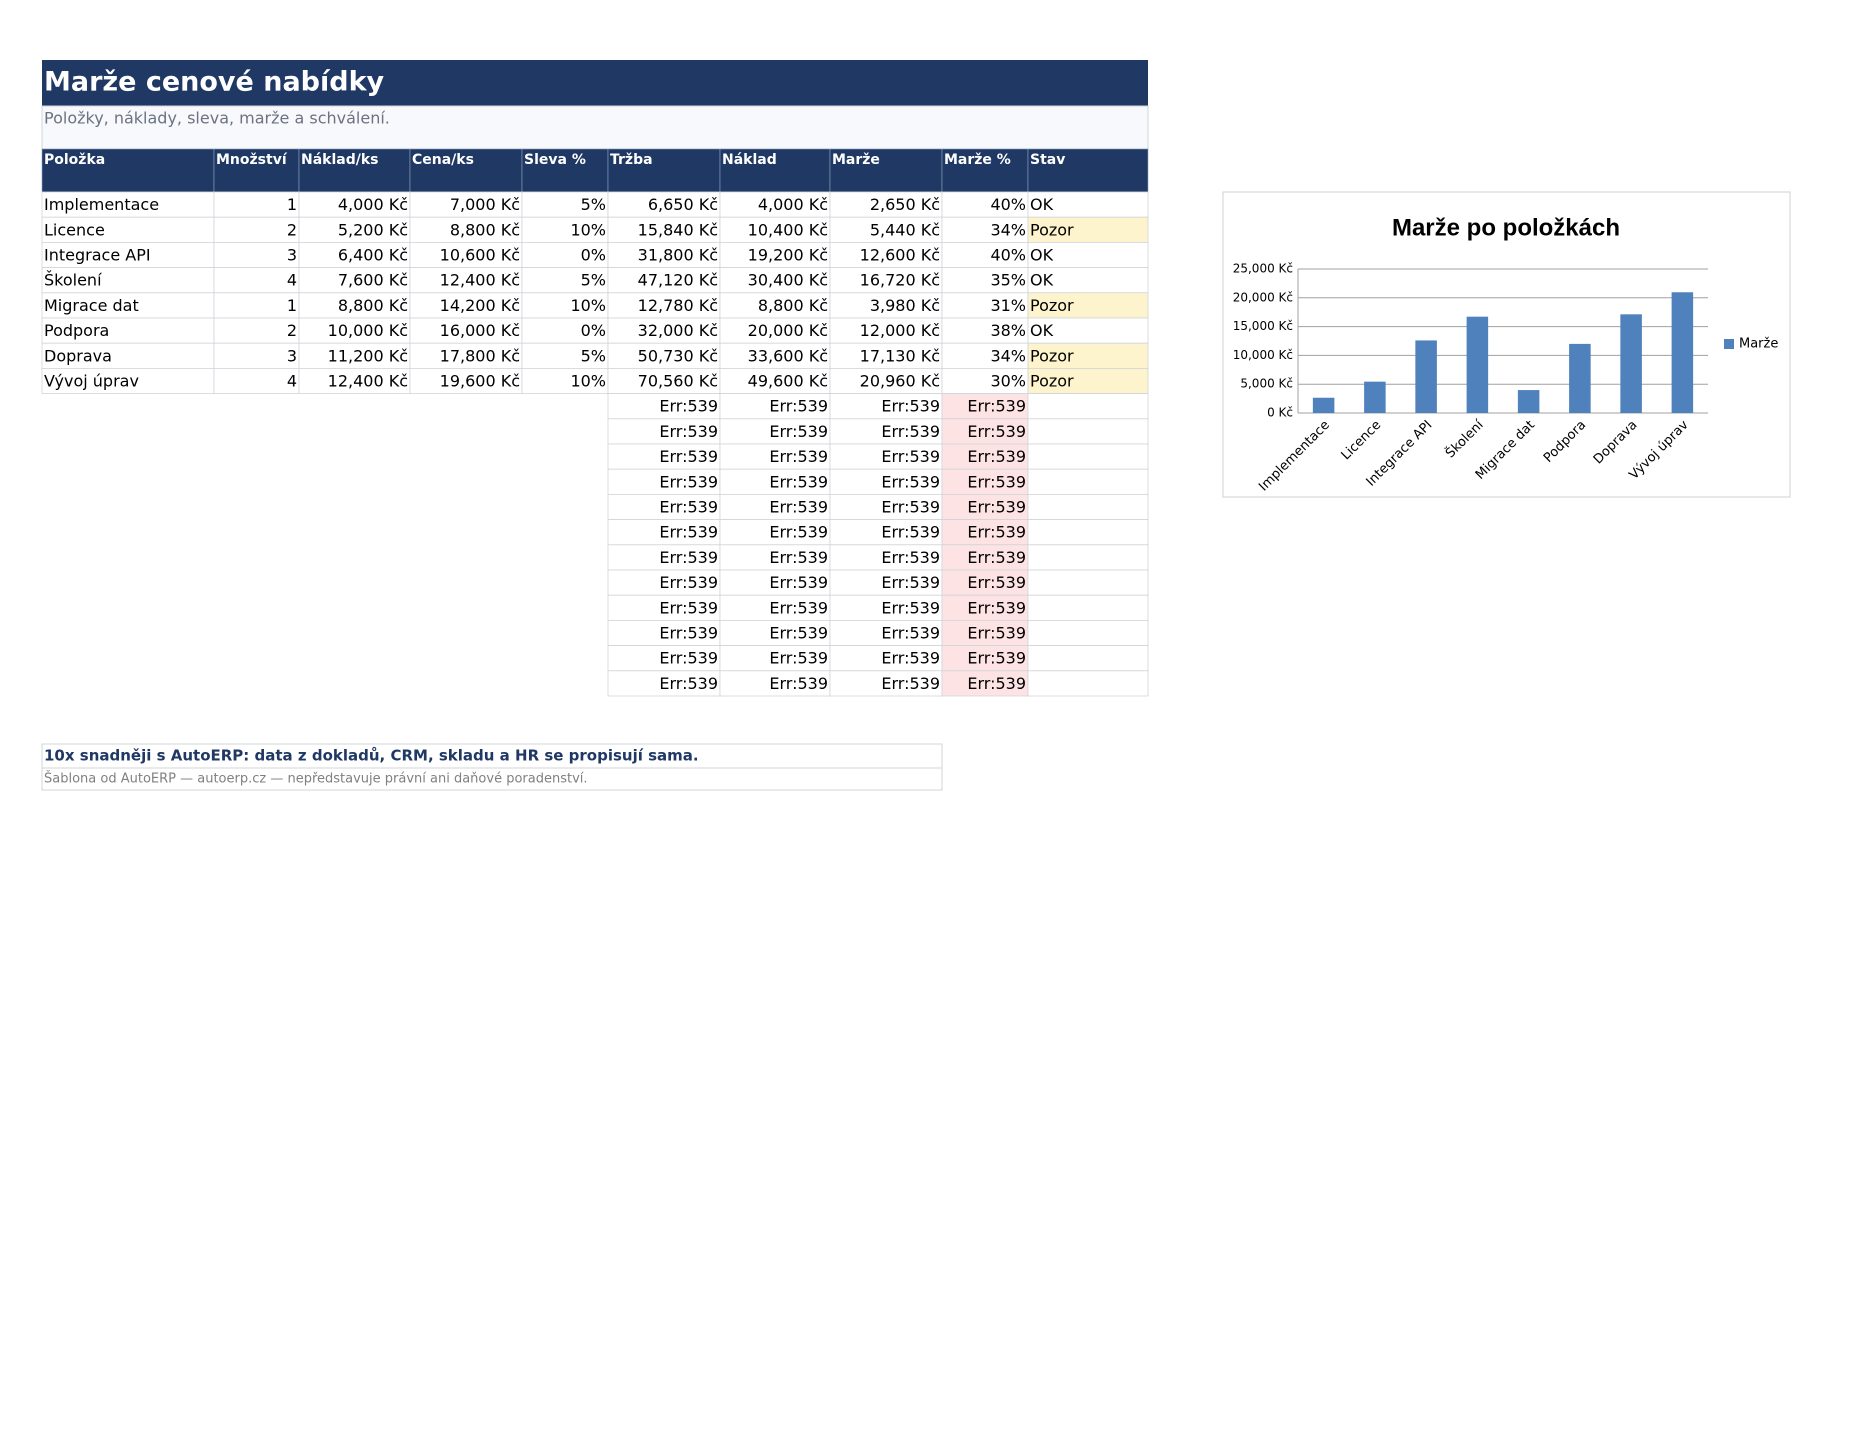 This screenshot has height=1445, width=1870. Describe the element at coordinates (678, 305) in the screenshot. I see `cell-text: 12,780 Kč` at that location.